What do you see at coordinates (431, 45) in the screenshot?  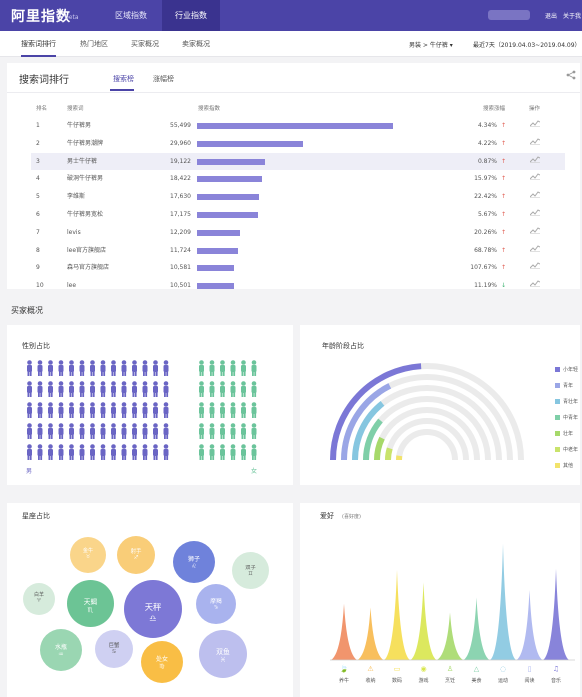 I see `category-selector: 男装 > 牛仔裤 ▾` at bounding box center [431, 45].